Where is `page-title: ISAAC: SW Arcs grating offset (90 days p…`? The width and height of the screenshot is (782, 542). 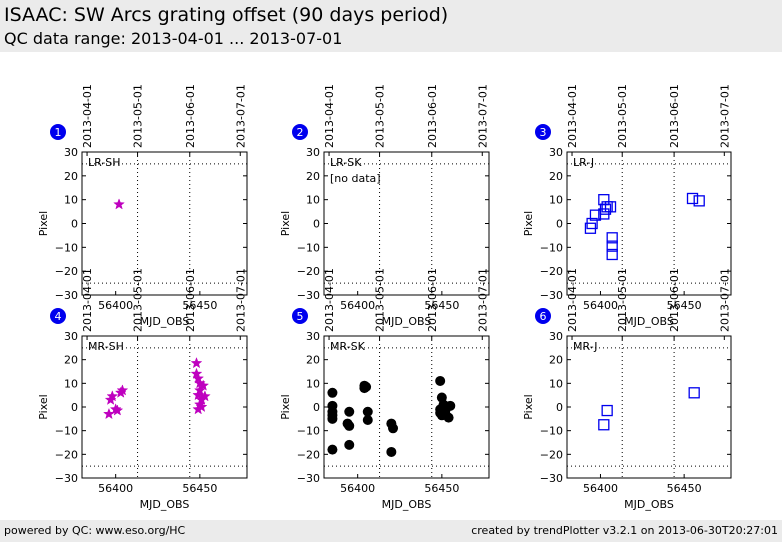 page-title: ISAAC: SW Arcs grating offset (90 days p… is located at coordinates (226, 15).